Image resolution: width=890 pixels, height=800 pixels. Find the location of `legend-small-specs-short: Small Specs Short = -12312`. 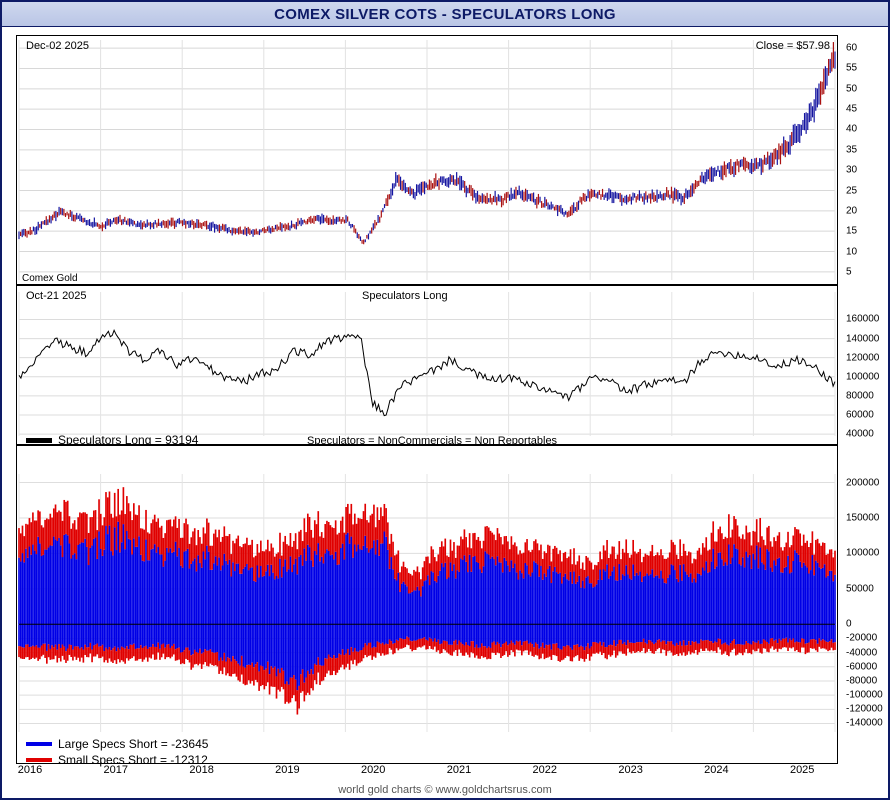

legend-small-specs-short: Small Specs Short = -12312 is located at coordinates (117, 760).